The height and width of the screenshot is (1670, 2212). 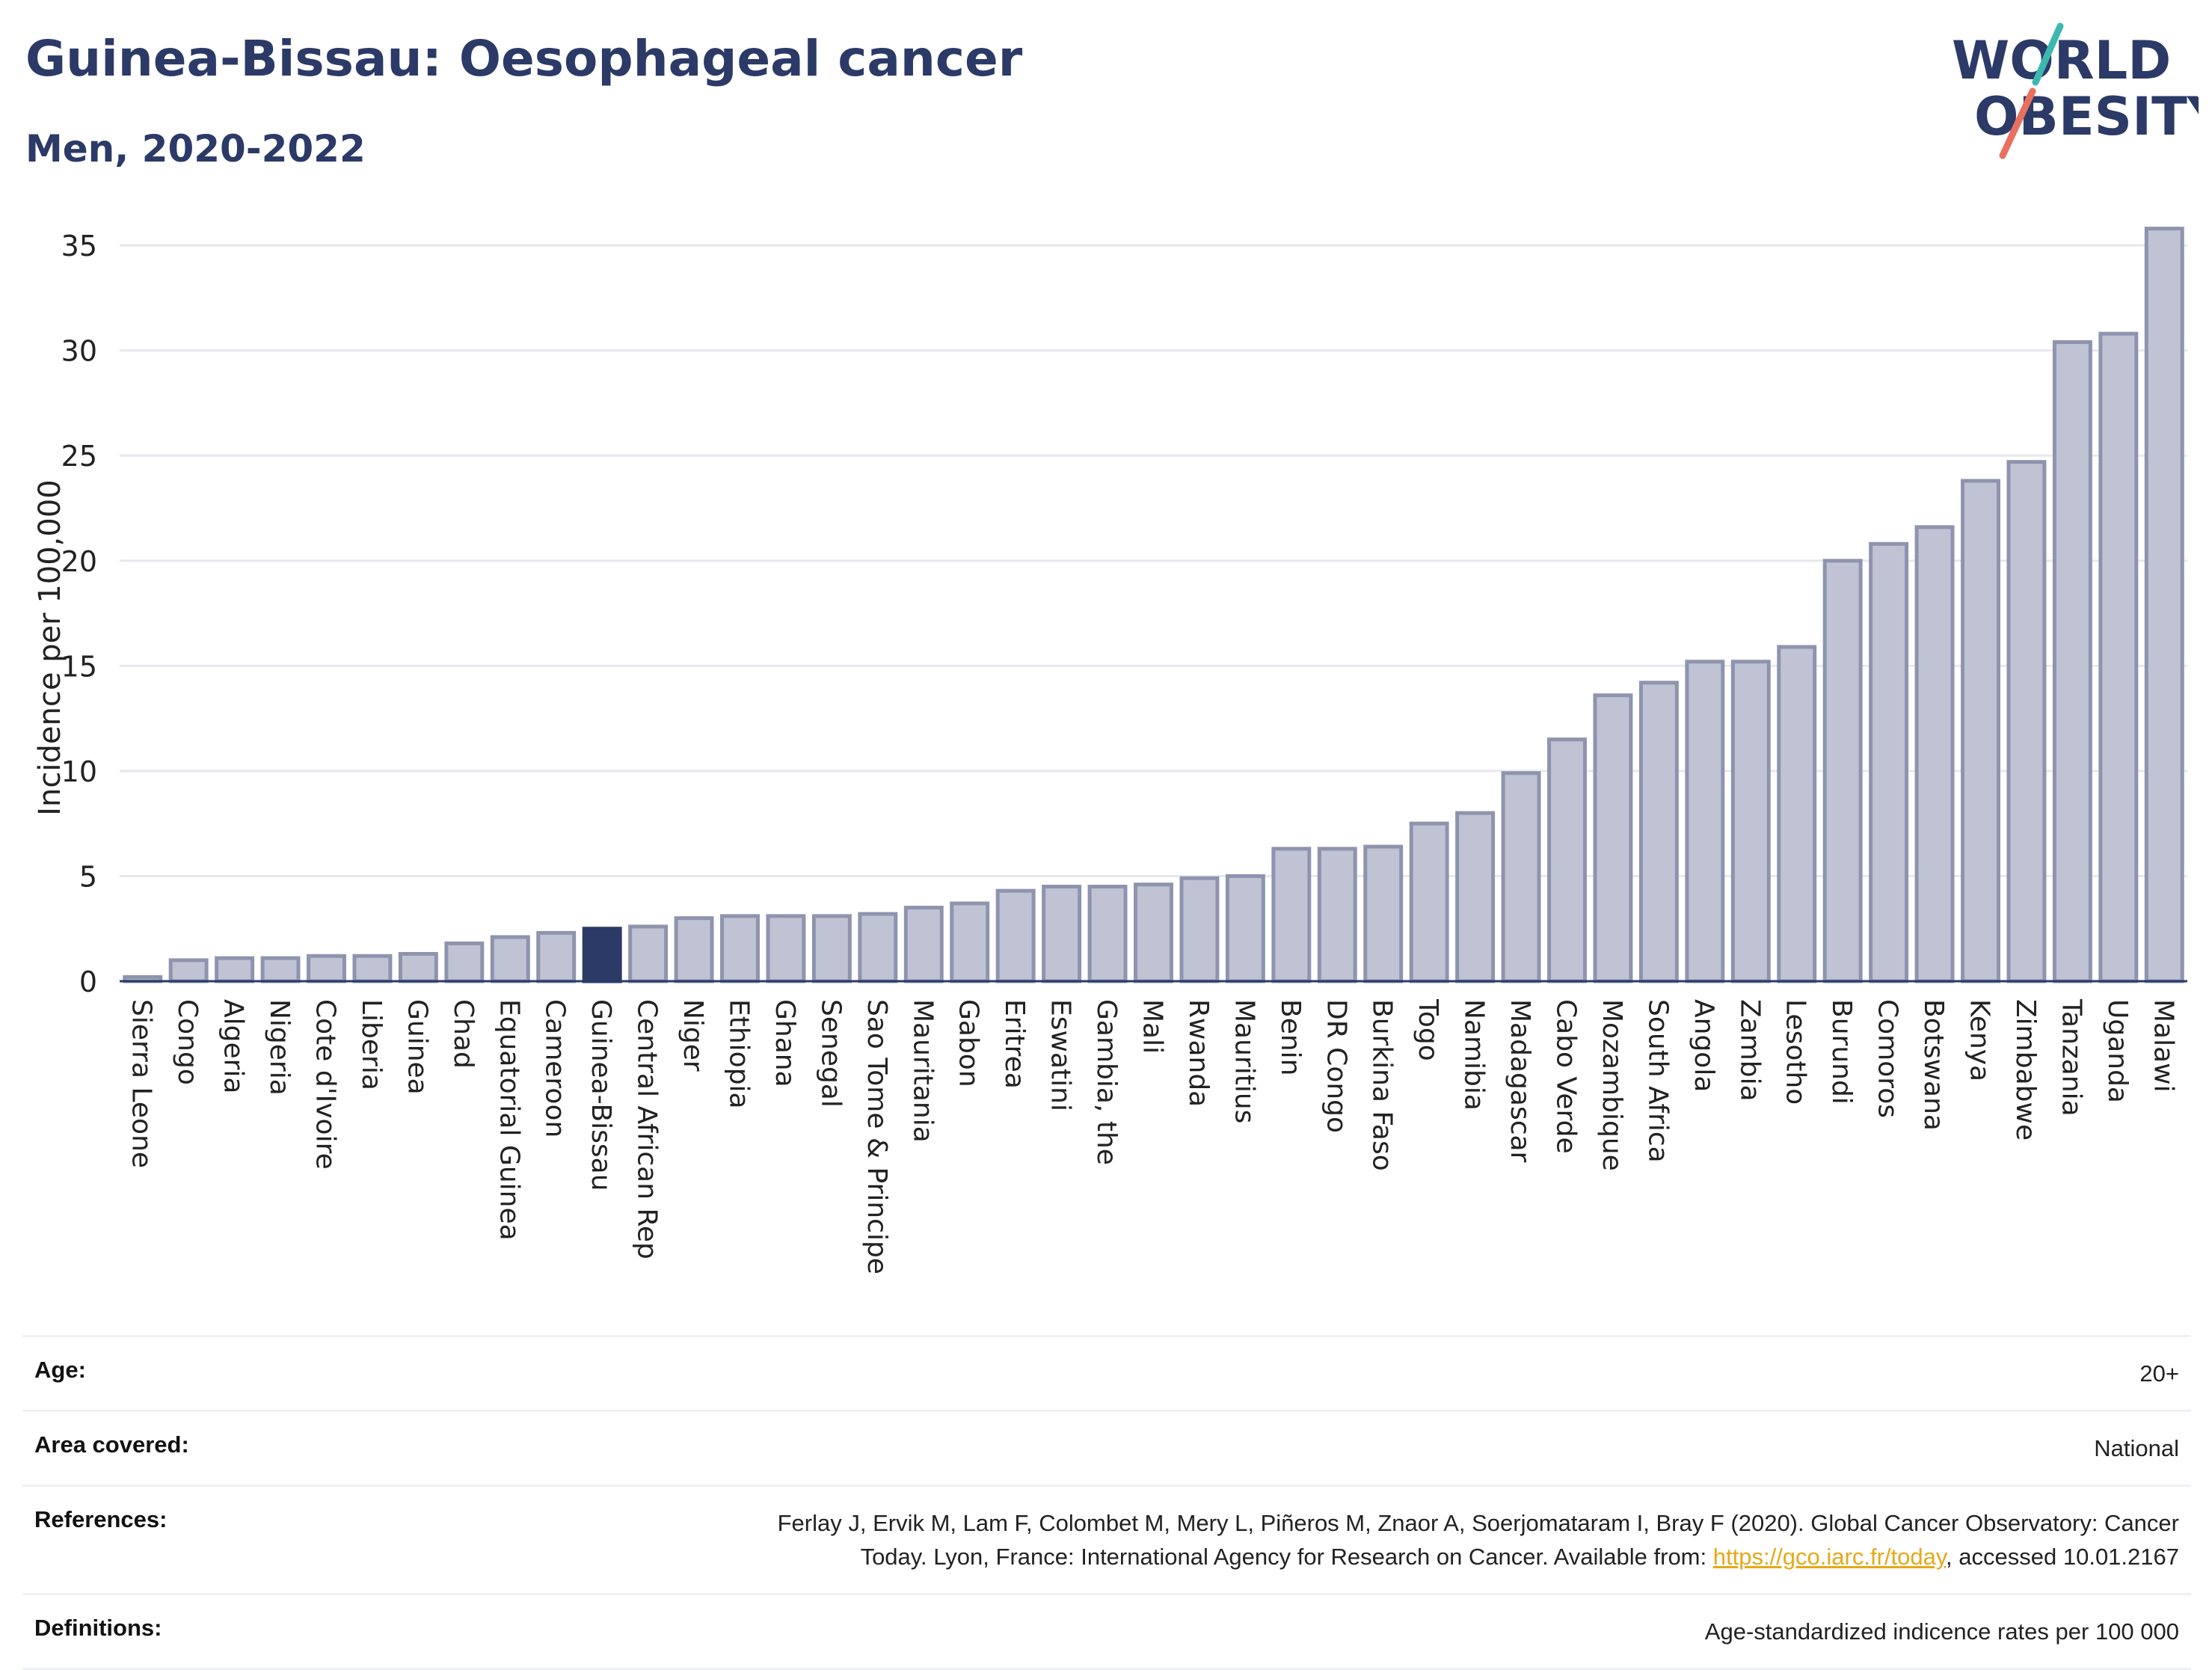 What do you see at coordinates (740, 948) in the screenshot?
I see `bar-ethiopia` at bounding box center [740, 948].